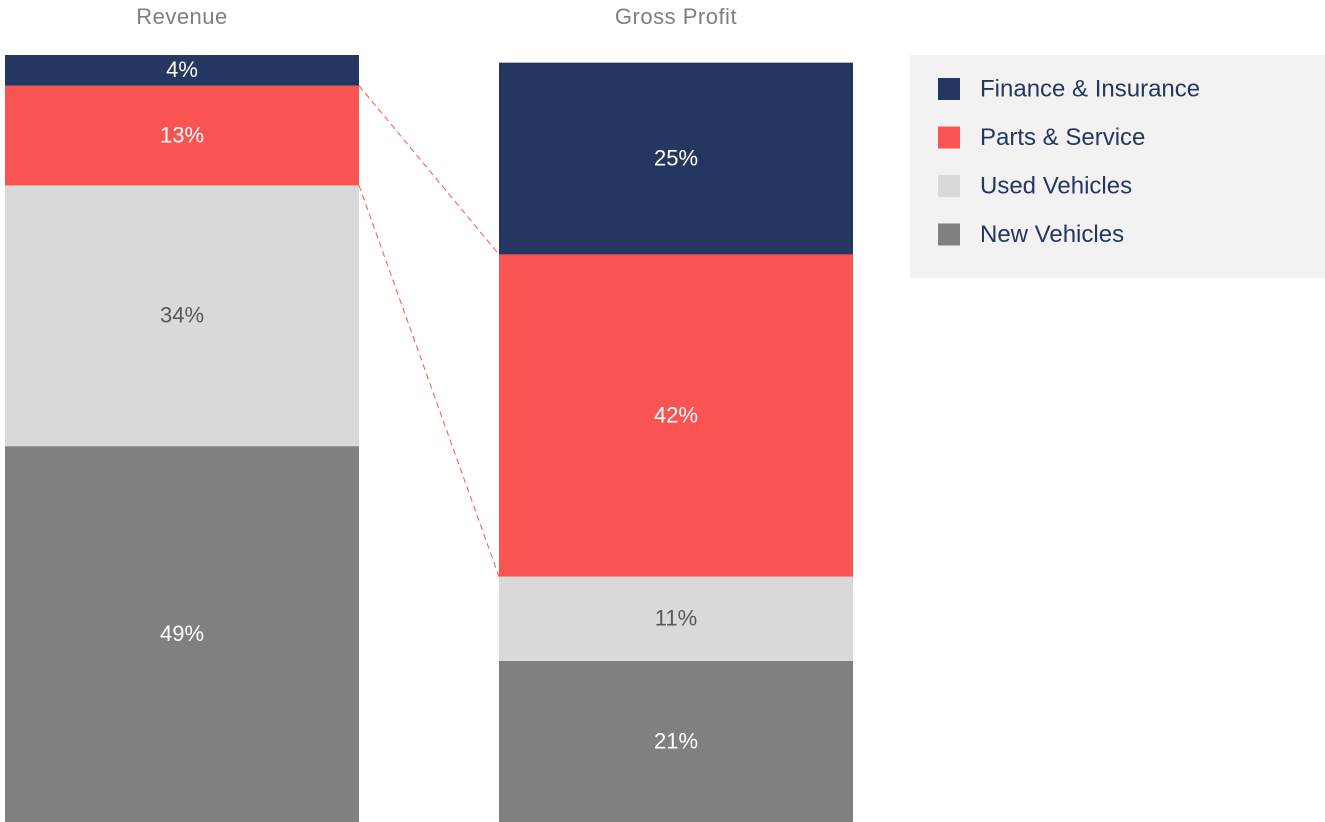  I want to click on data-label: 21%, so click(676, 740).